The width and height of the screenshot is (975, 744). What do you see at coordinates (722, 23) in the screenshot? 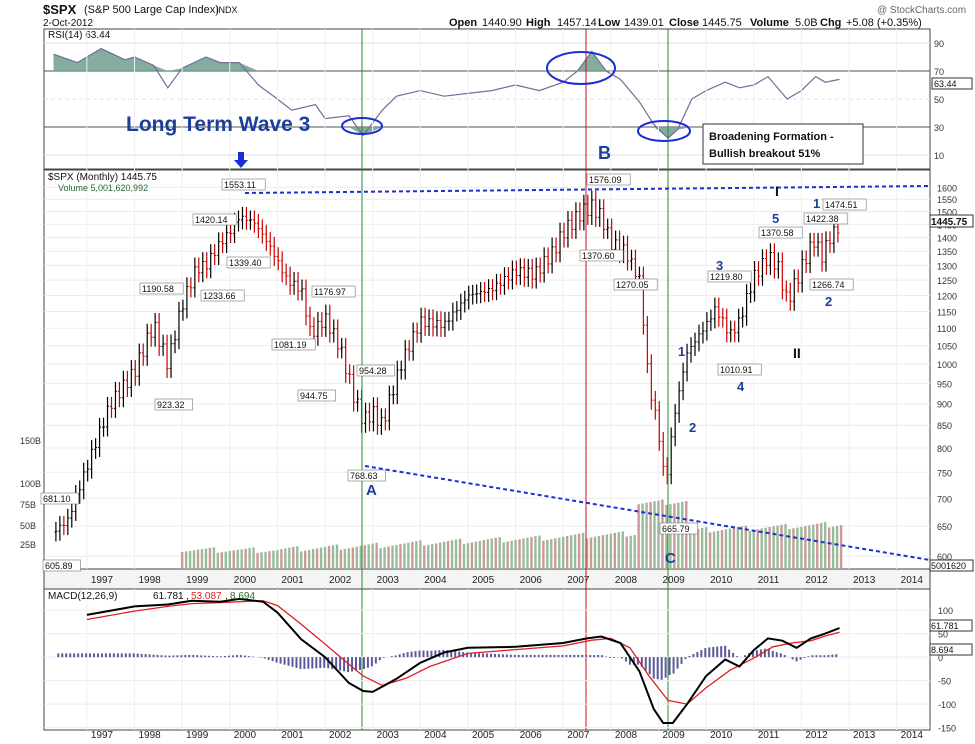
I see `quote-close: 1445.75` at bounding box center [722, 23].